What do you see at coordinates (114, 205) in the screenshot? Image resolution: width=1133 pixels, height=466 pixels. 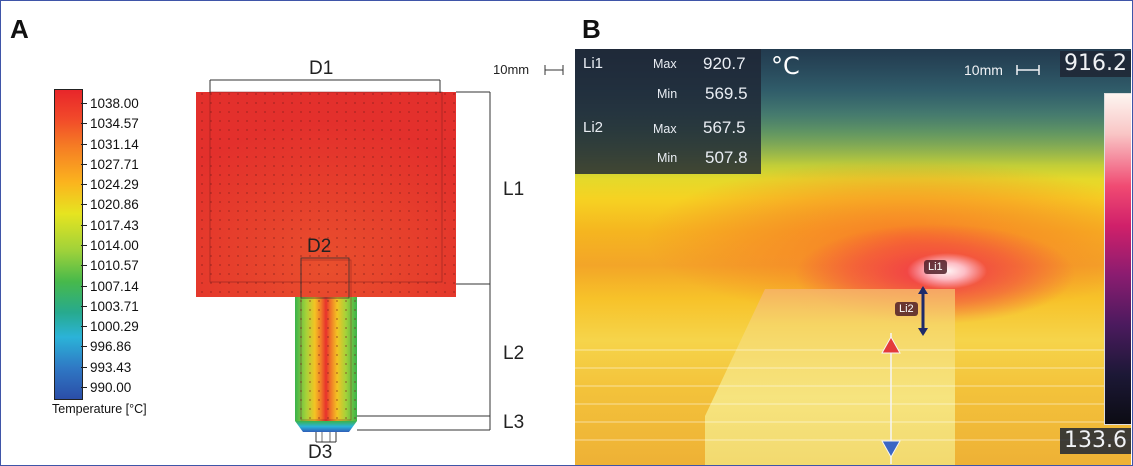 I see `colorbar-tick-label: 1020.86` at bounding box center [114, 205].